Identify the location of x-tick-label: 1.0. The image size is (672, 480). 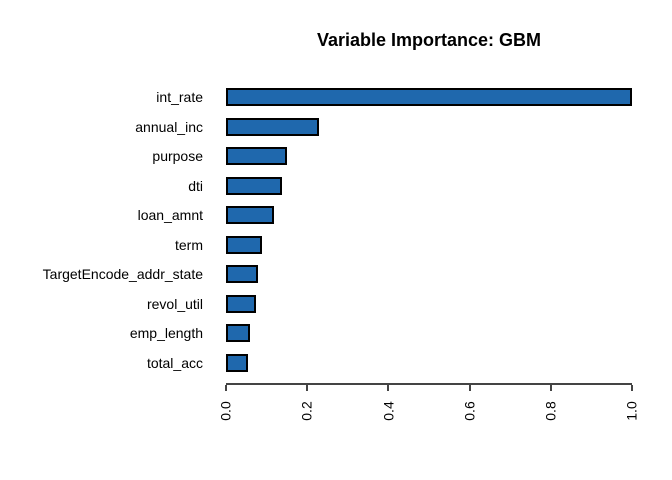
(632, 411).